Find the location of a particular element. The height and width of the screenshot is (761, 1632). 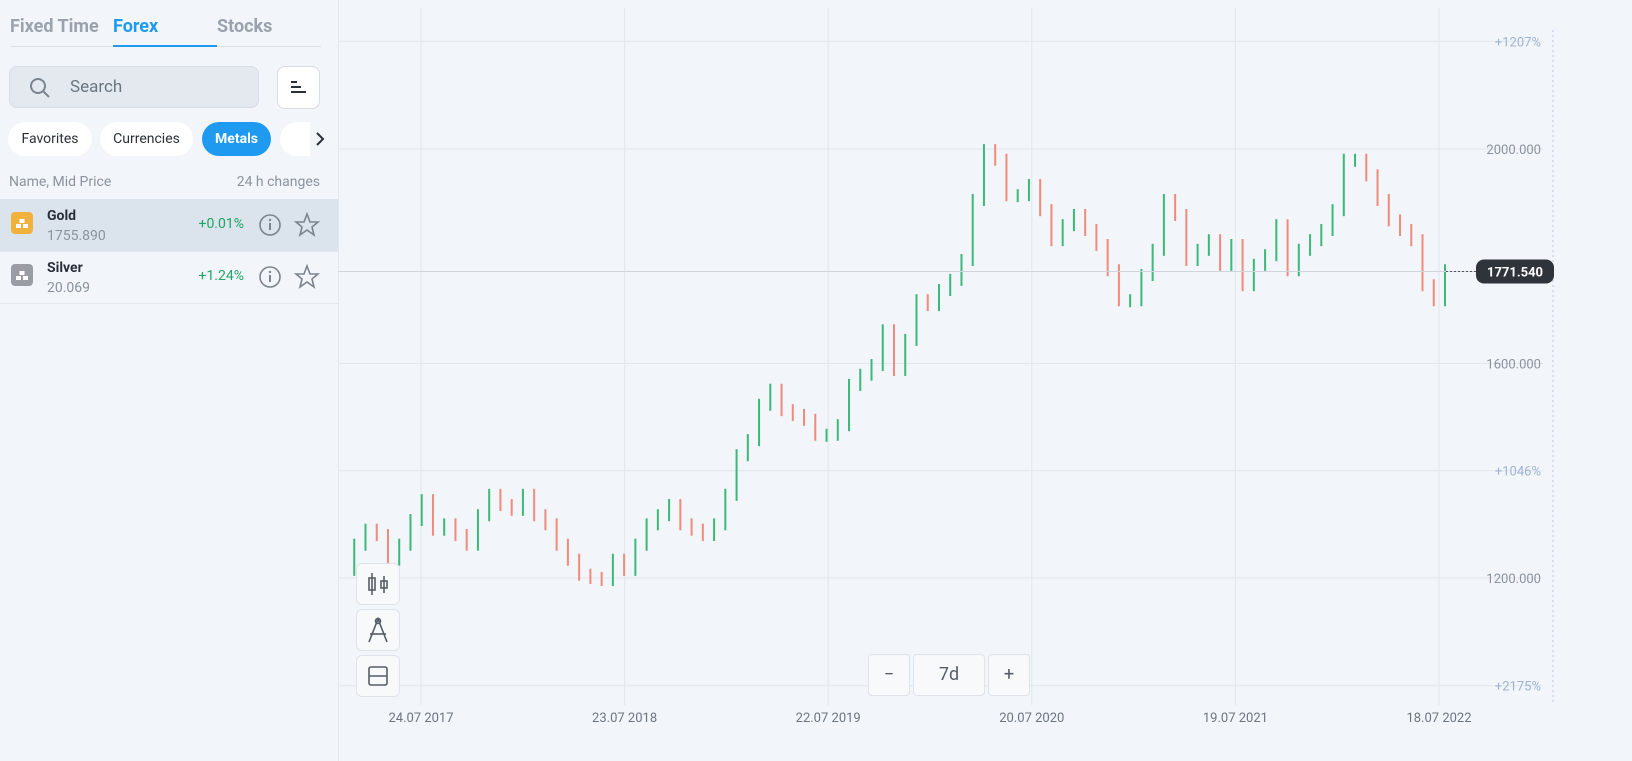

instrument-change: +0.01% is located at coordinates (221, 224).